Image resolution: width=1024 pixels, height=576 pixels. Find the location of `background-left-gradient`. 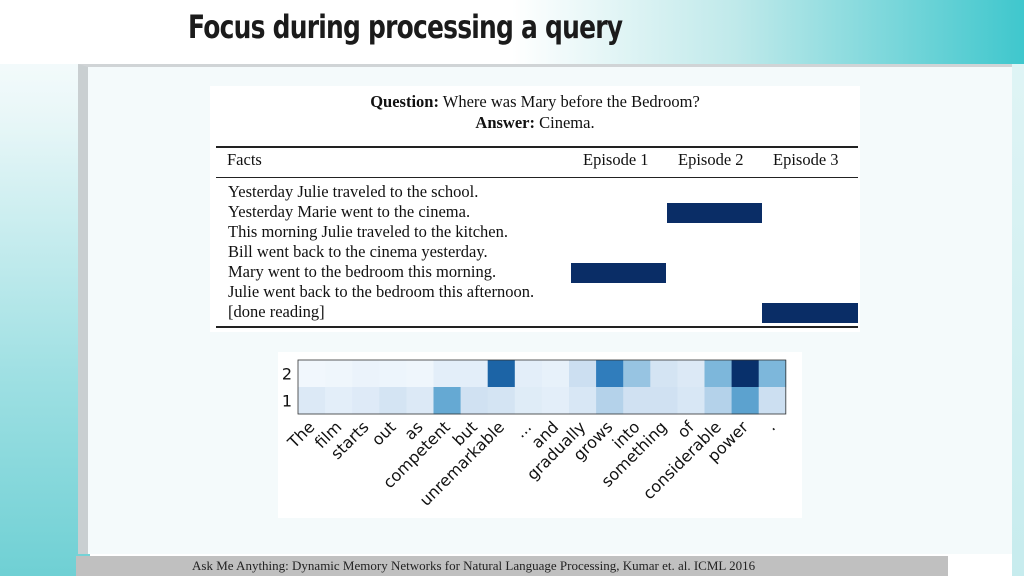

background-left-gradient is located at coordinates (45, 288).